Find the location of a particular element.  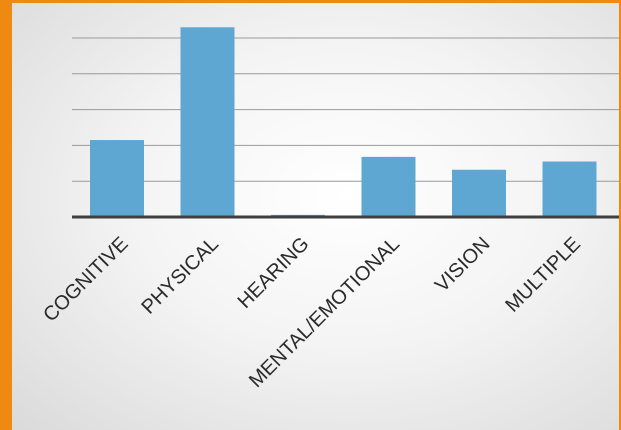

category-label: VISION is located at coordinates (462, 264).